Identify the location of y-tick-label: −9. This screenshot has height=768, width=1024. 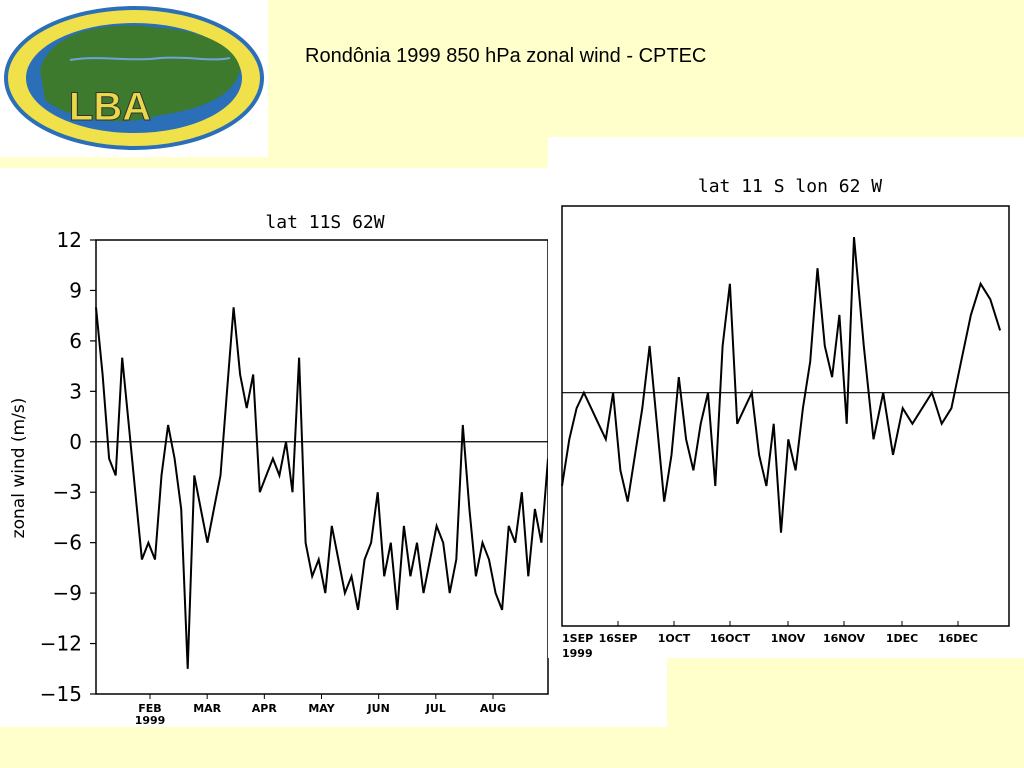
(67, 593).